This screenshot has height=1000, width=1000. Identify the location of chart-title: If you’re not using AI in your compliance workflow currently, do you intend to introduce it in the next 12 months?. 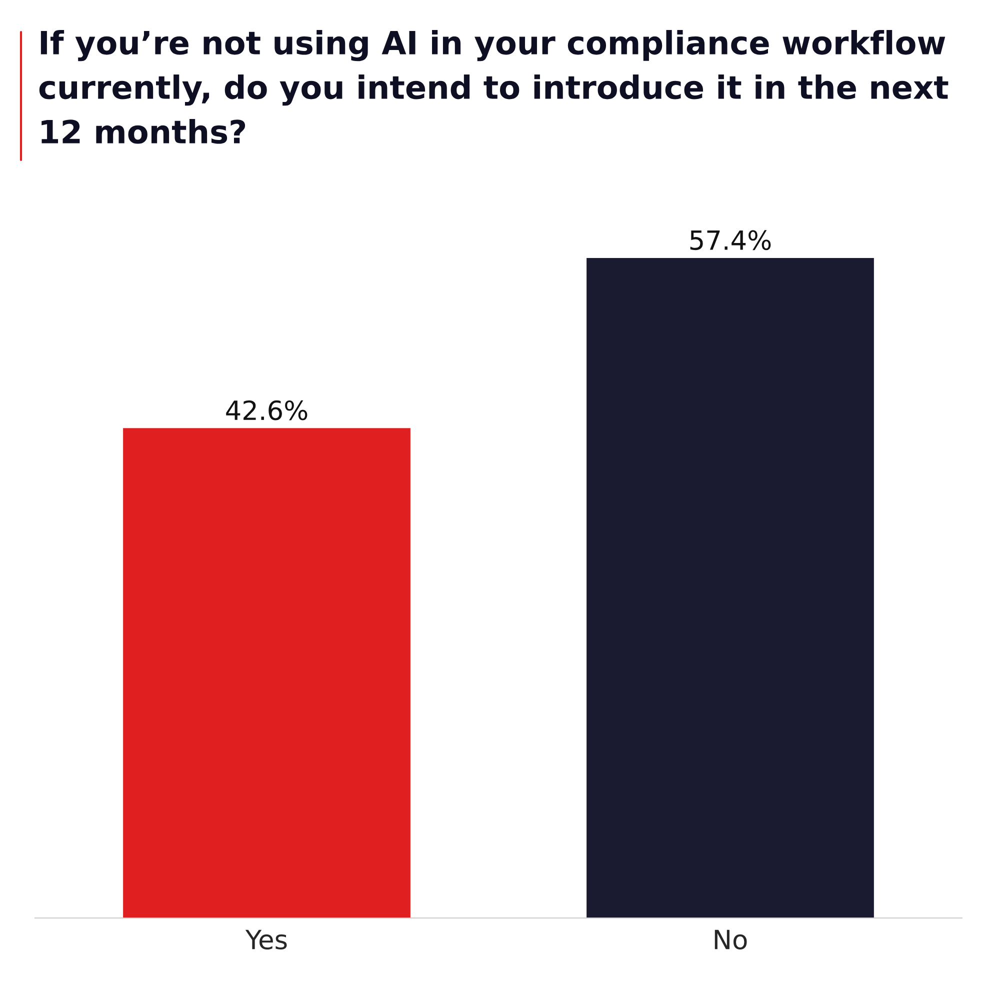
(493, 87).